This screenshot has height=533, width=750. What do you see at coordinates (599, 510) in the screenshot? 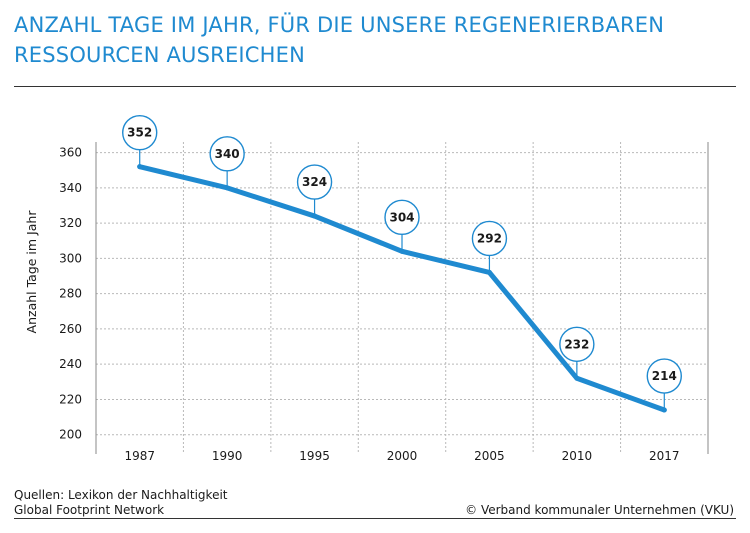
I see `copyright-credit: © Verband kommunaler Unternehmen (VKU)` at bounding box center [599, 510].